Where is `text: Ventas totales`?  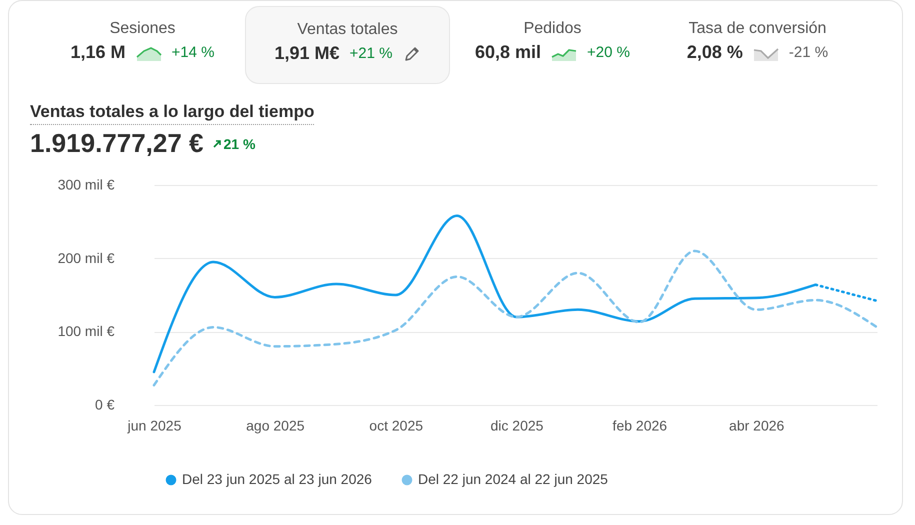 text: Ventas totales is located at coordinates (347, 30).